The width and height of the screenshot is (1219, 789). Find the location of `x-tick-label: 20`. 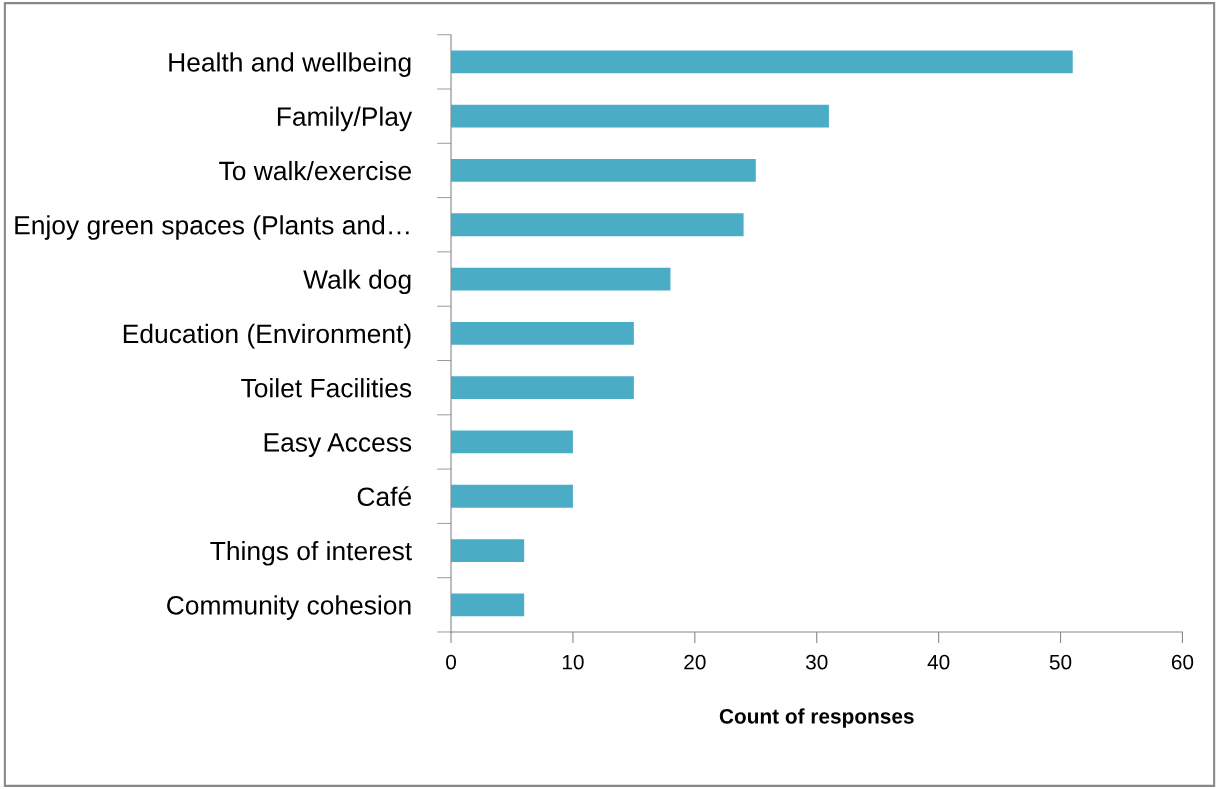

x-tick-label: 20 is located at coordinates (695, 662).